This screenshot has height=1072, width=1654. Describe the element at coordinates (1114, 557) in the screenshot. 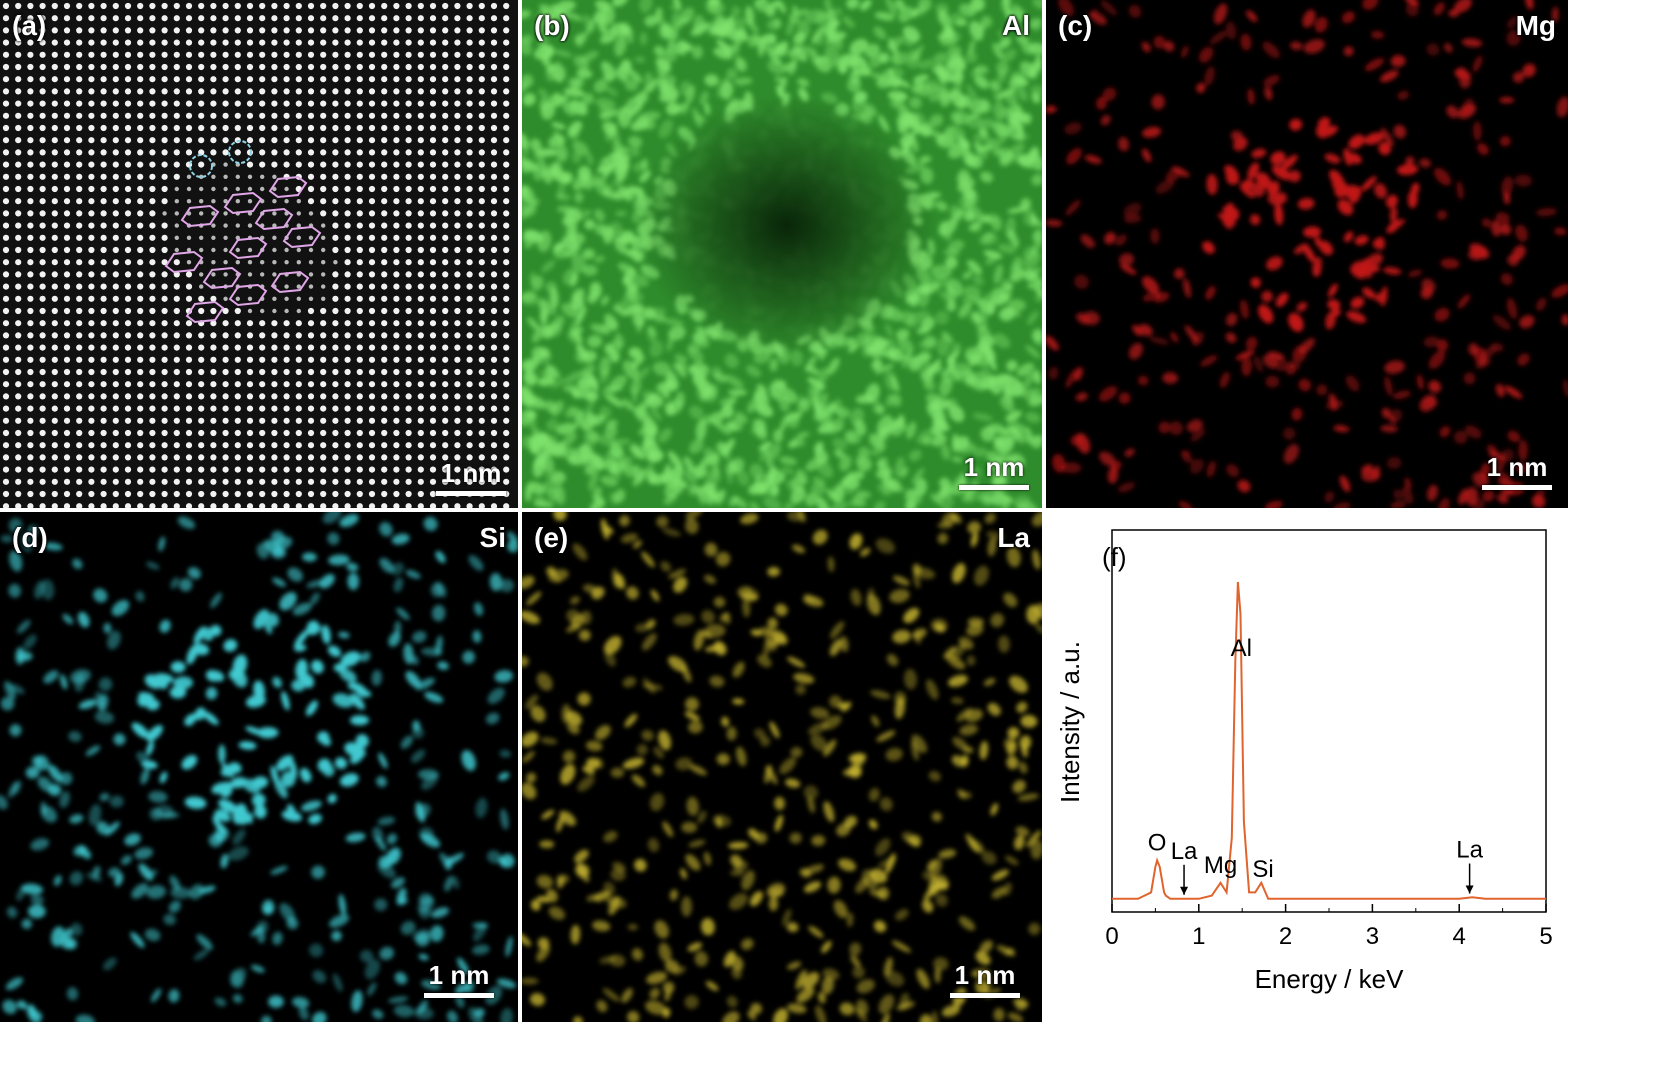

I see `panel-f-label: (f)` at that location.